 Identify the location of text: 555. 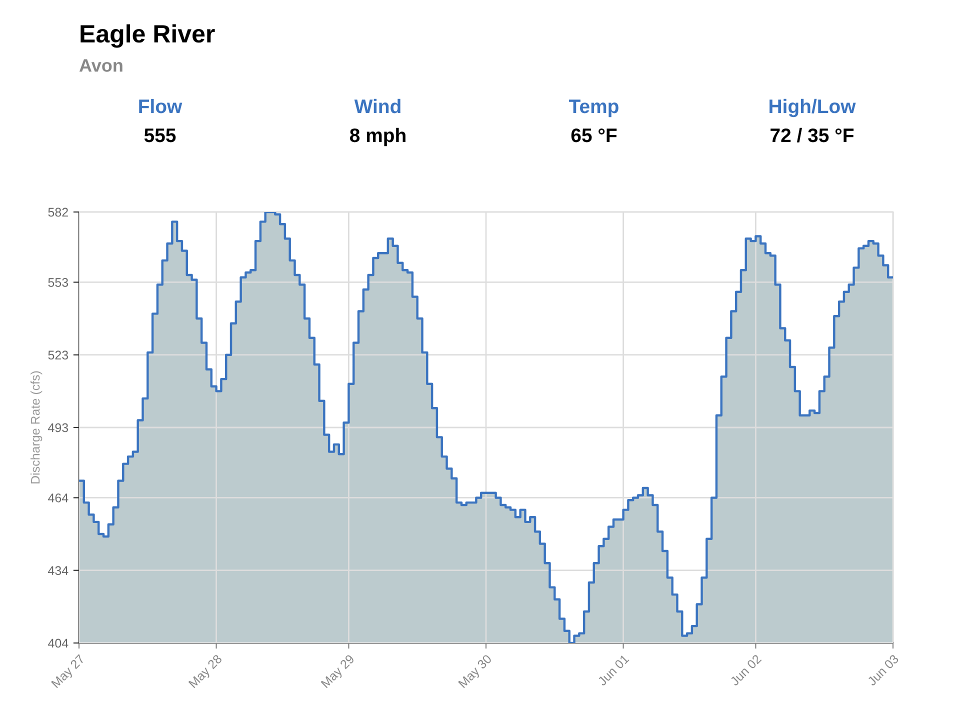
(160, 135).